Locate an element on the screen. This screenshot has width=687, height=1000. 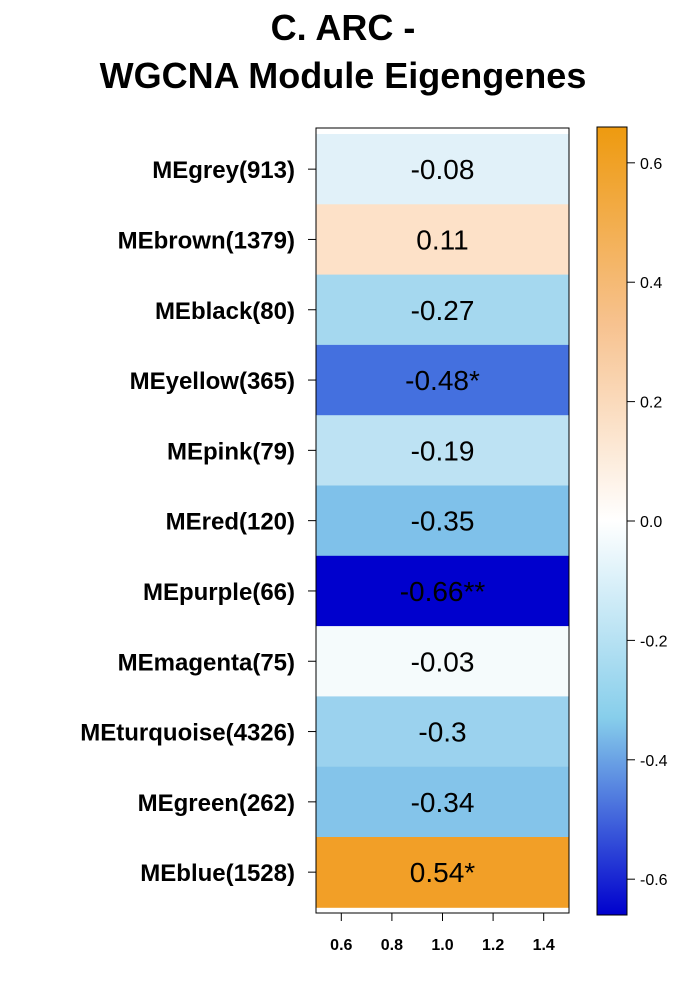
x-tick-label-3: 1.2 is located at coordinates (493, 945).